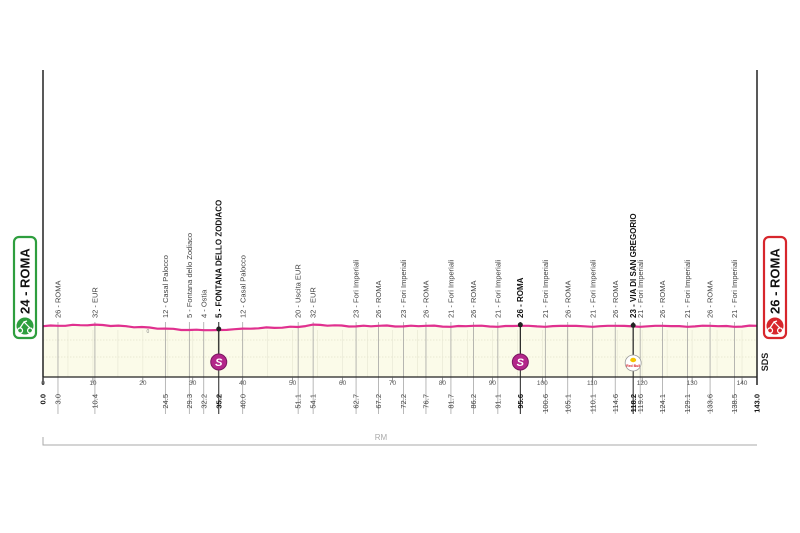 The width and height of the screenshot is (800, 533). I want to click on km-label: 110.1, so click(592, 403).